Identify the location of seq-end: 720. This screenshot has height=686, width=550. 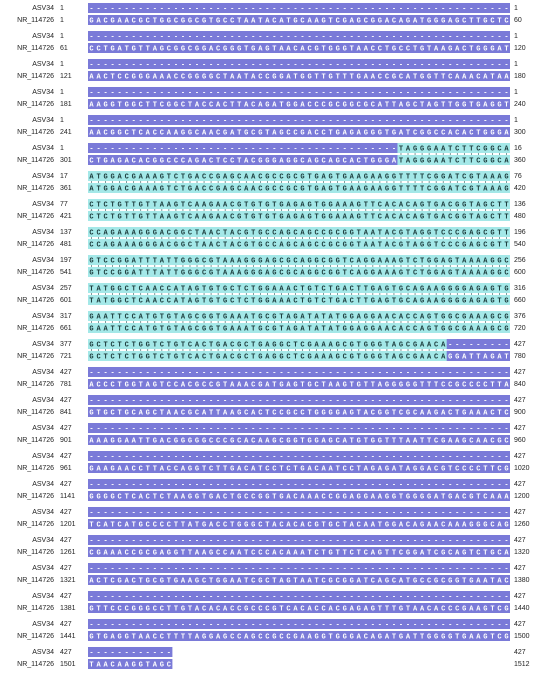
(520, 328).